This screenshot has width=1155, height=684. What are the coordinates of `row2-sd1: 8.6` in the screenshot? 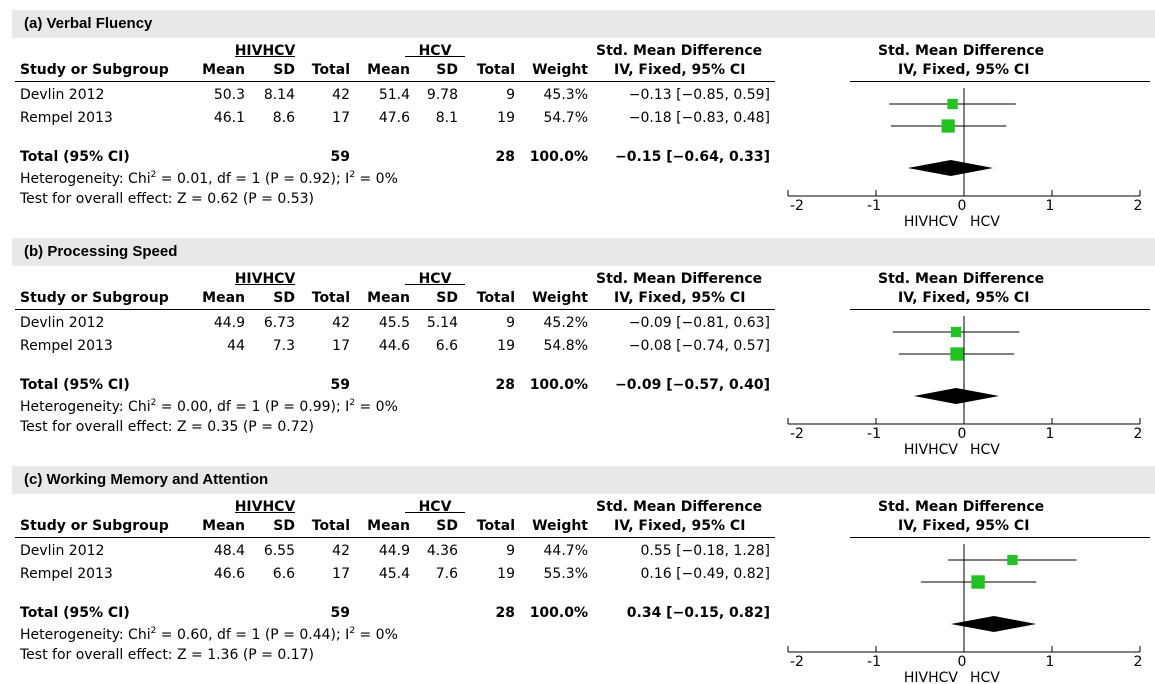 It's located at (283, 118).